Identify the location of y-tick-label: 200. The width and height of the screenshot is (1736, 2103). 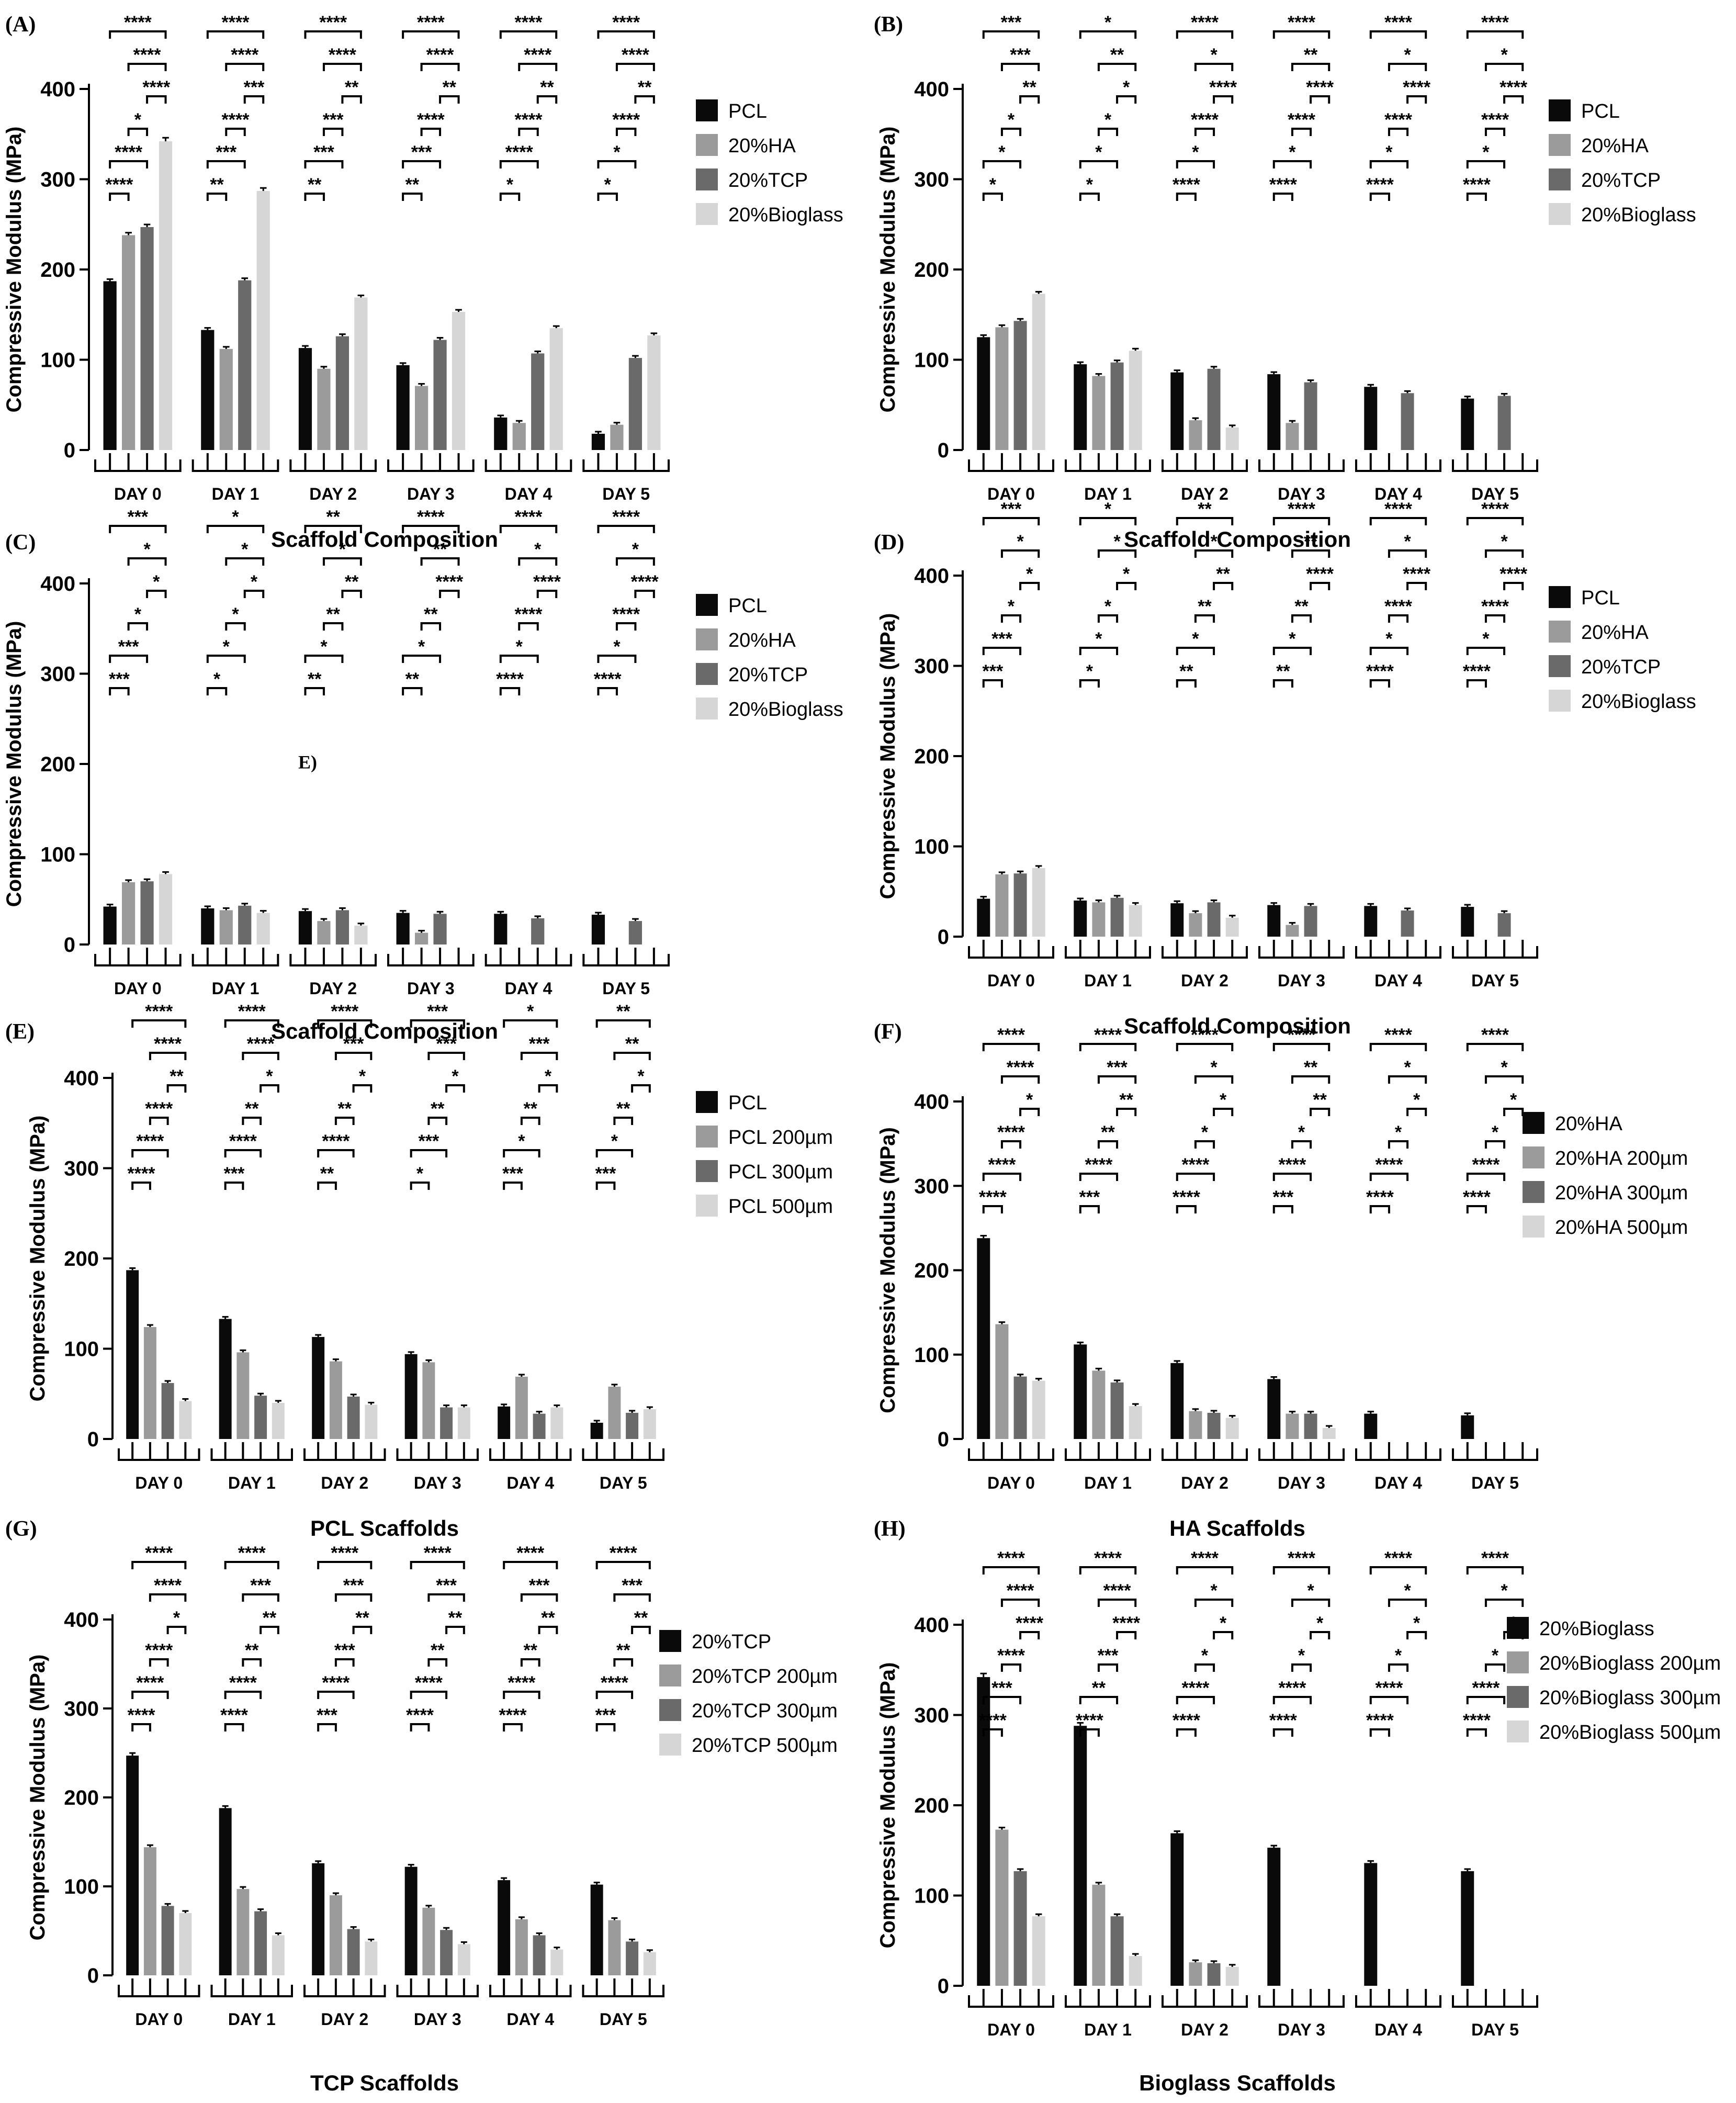
(932, 1271).